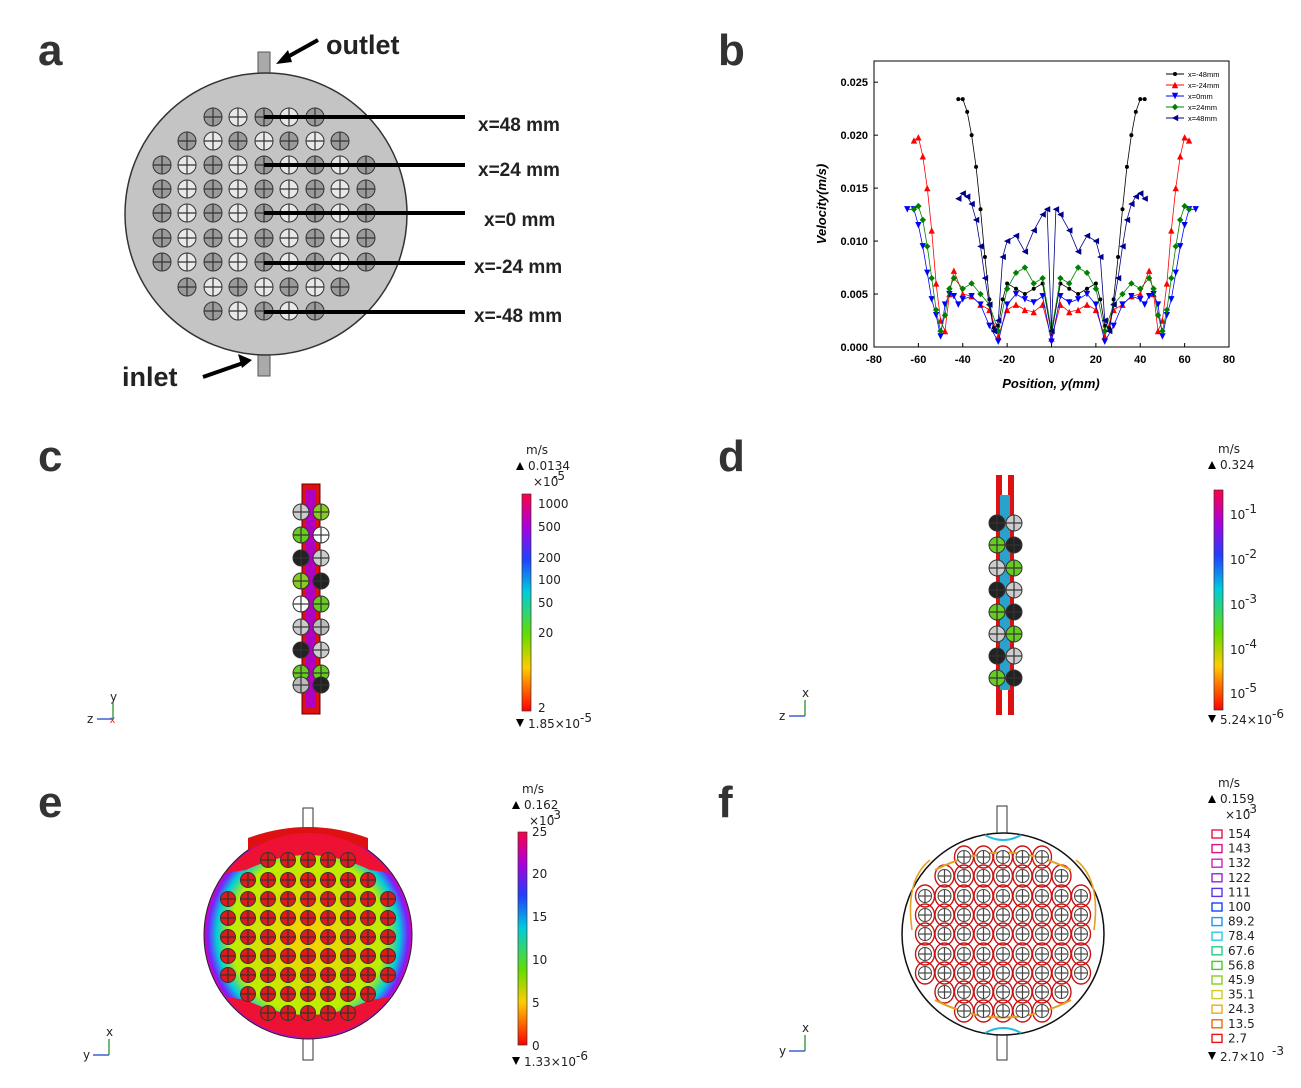 This screenshot has height=1088, width=1301. I want to click on colorbar-min: 2.7×10, so click(1242, 1057).